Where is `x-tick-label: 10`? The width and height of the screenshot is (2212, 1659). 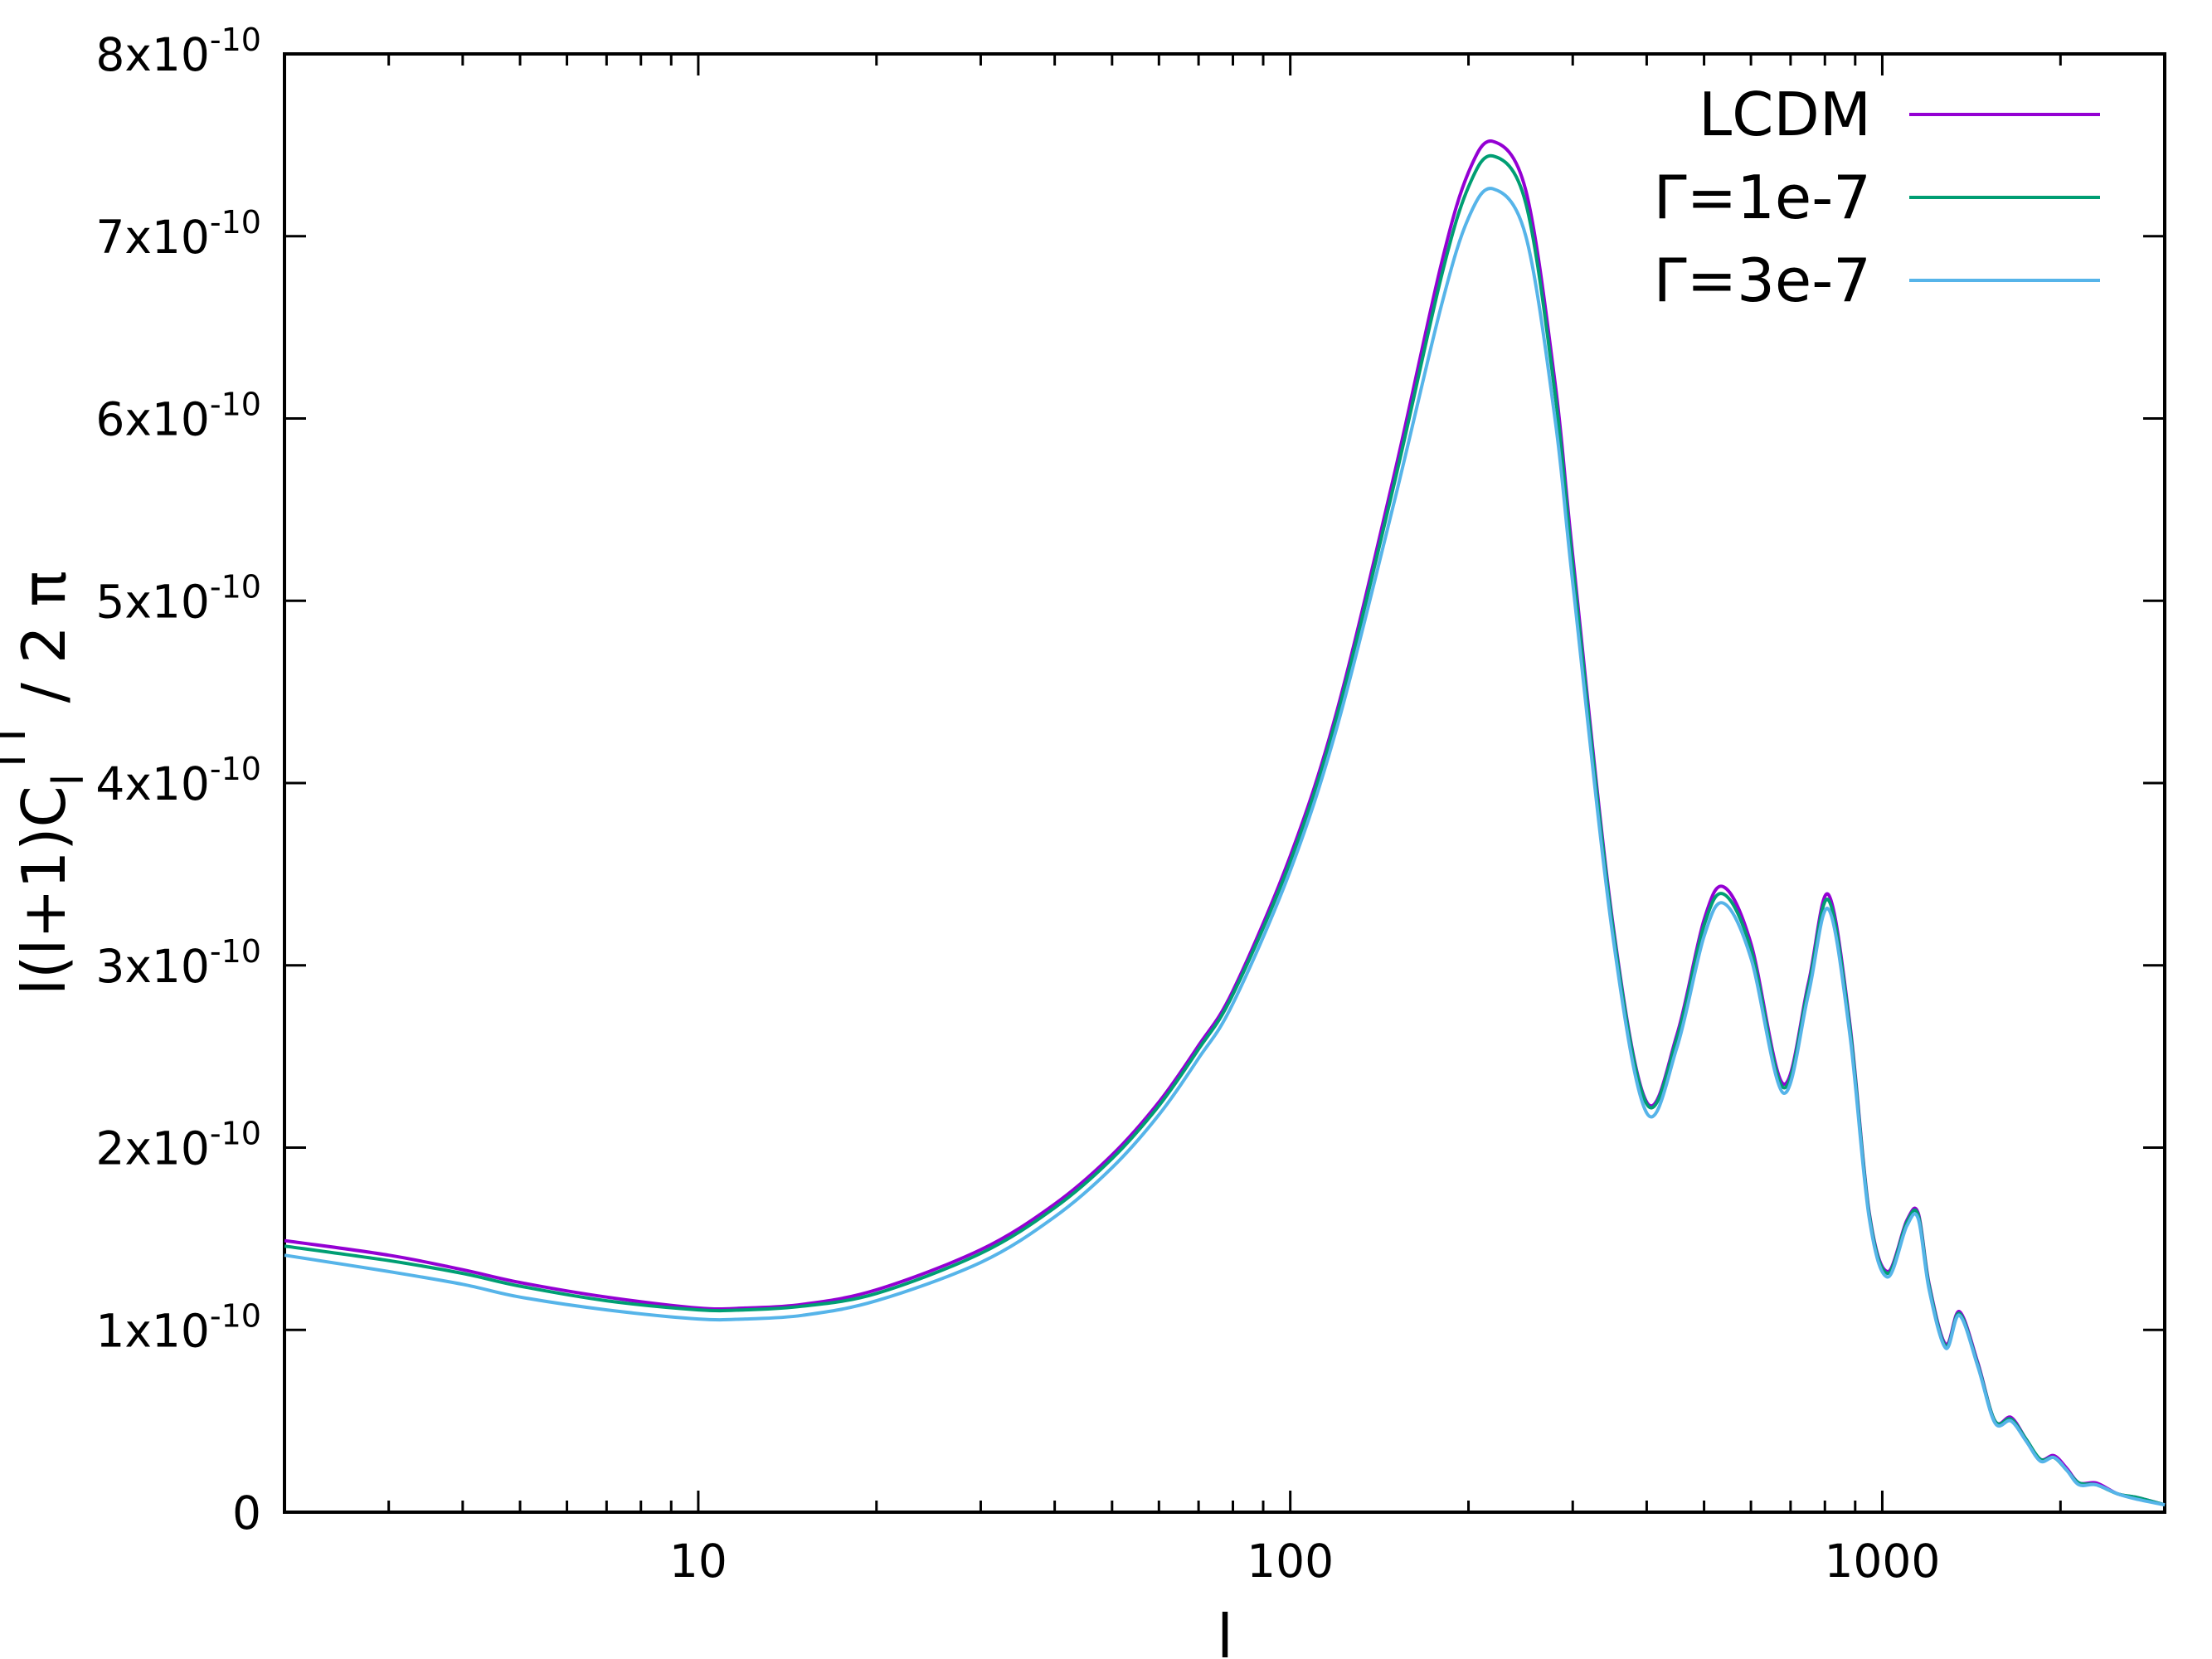
x-tick-label: 10 is located at coordinates (698, 1561).